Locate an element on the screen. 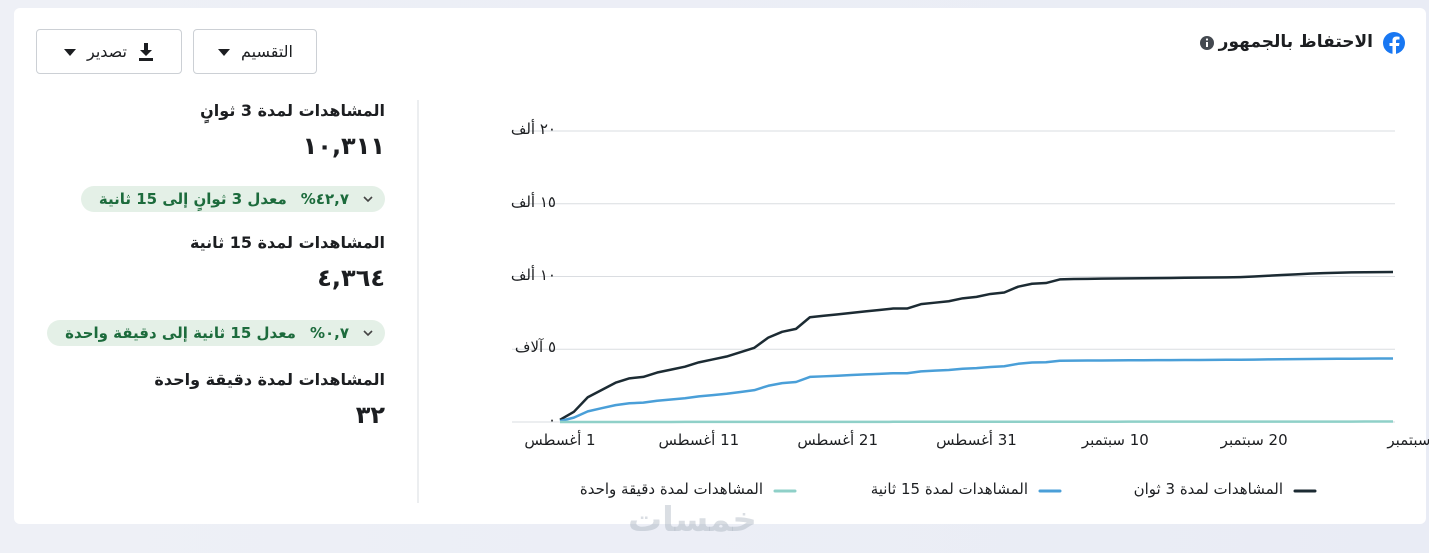 The width and height of the screenshot is (1429, 553). stat-label: المشاهدات لمدة 3 ثوانٍ is located at coordinates (292, 110).